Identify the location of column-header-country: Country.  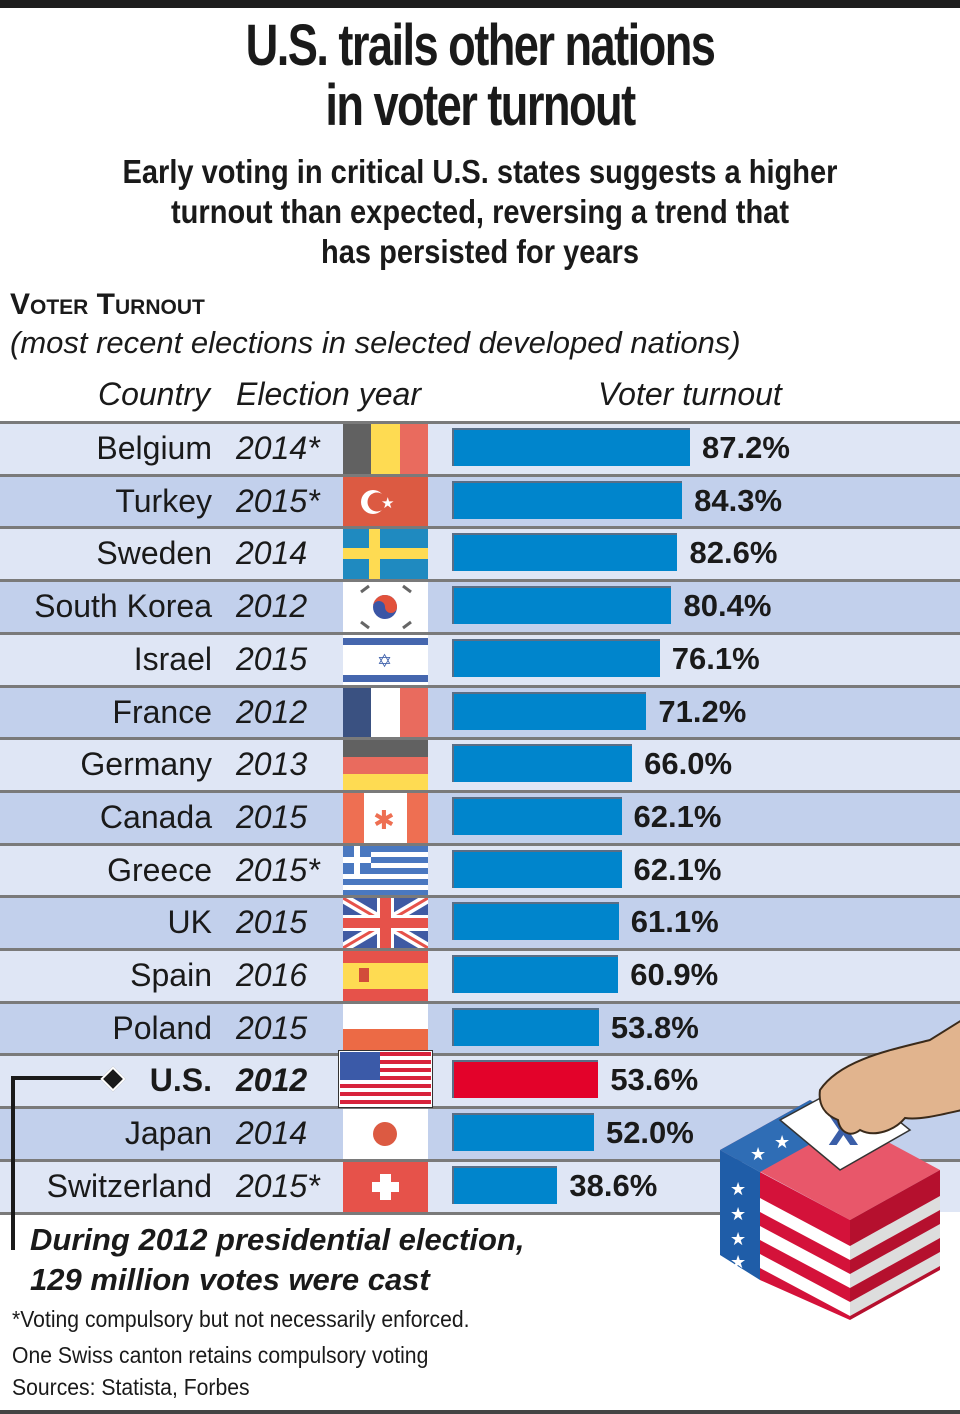
(153, 394).